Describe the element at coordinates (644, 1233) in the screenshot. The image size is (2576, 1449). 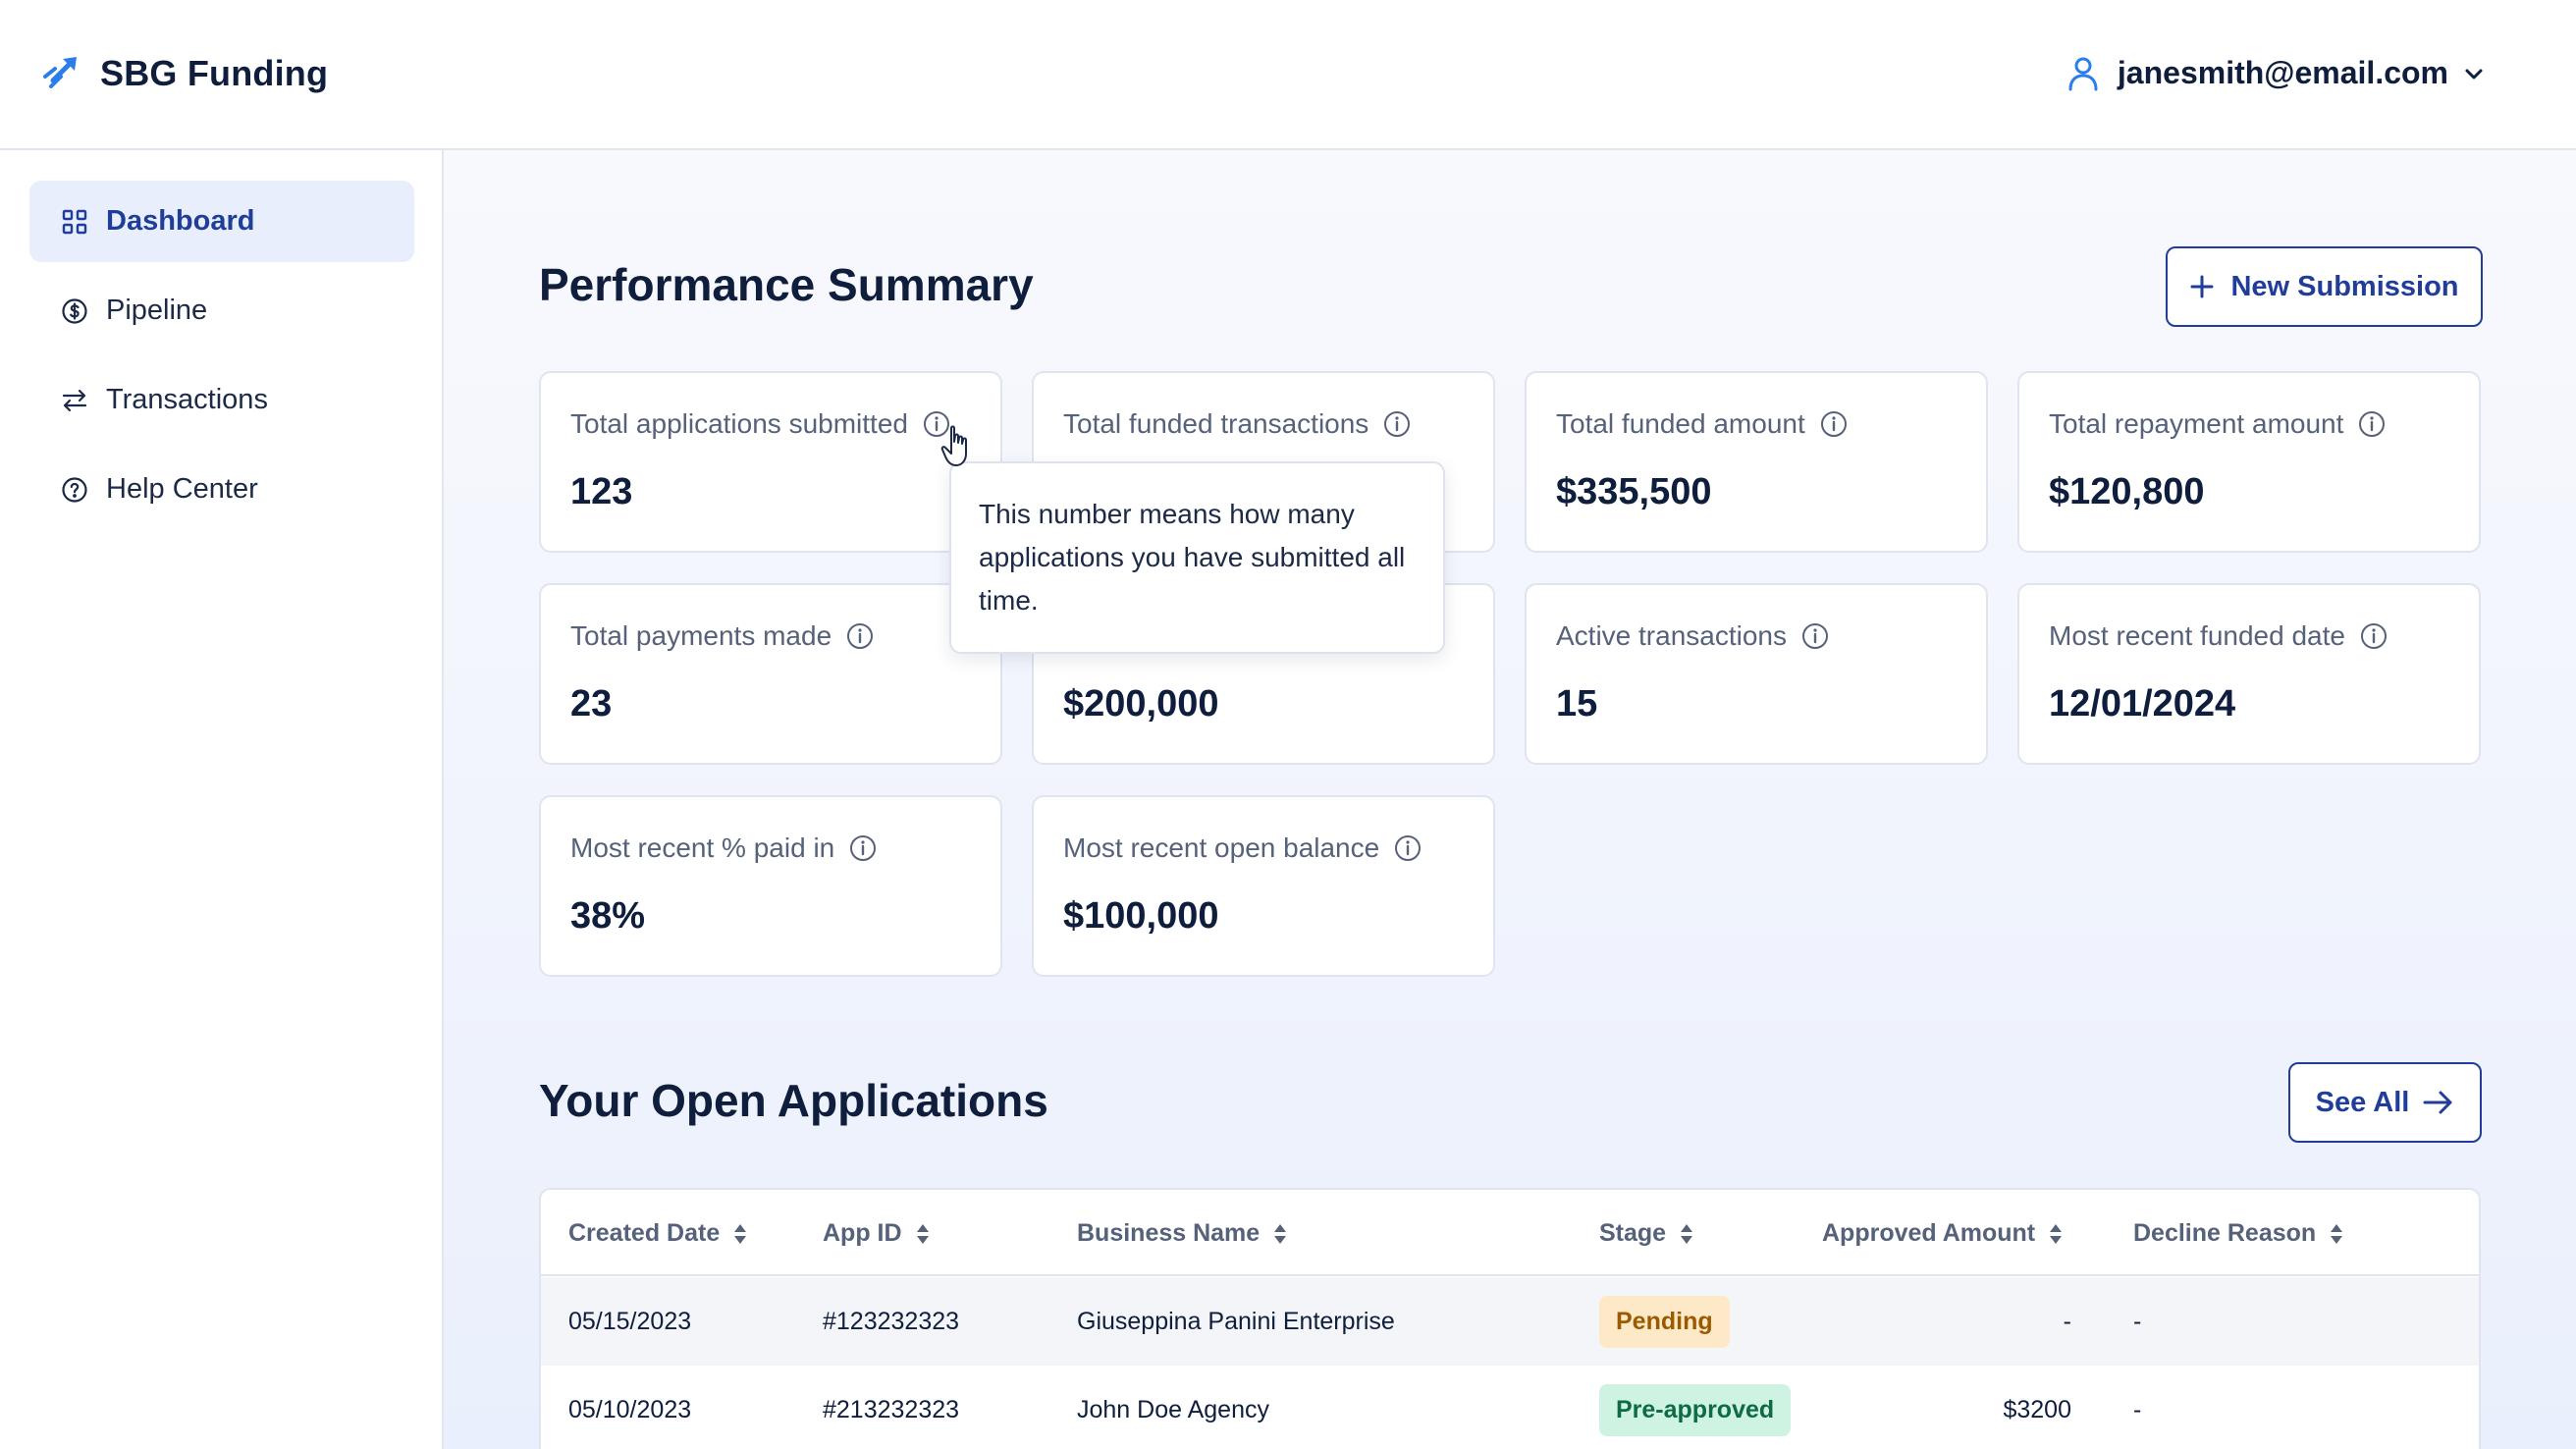
I see `column-label: Created Date` at that location.